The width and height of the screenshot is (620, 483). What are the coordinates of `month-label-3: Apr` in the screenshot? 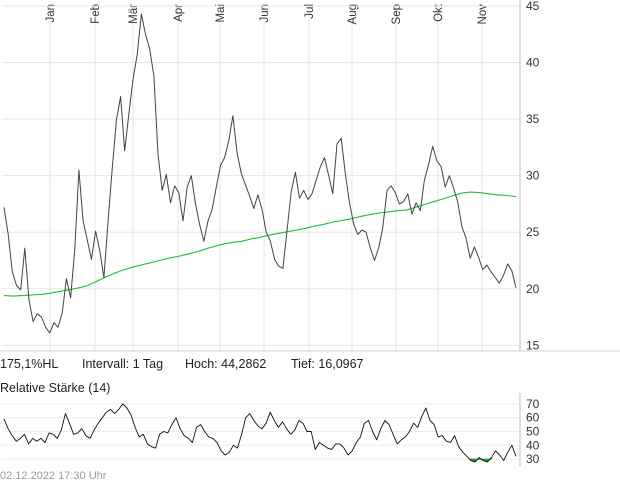 It's located at (179, 13).